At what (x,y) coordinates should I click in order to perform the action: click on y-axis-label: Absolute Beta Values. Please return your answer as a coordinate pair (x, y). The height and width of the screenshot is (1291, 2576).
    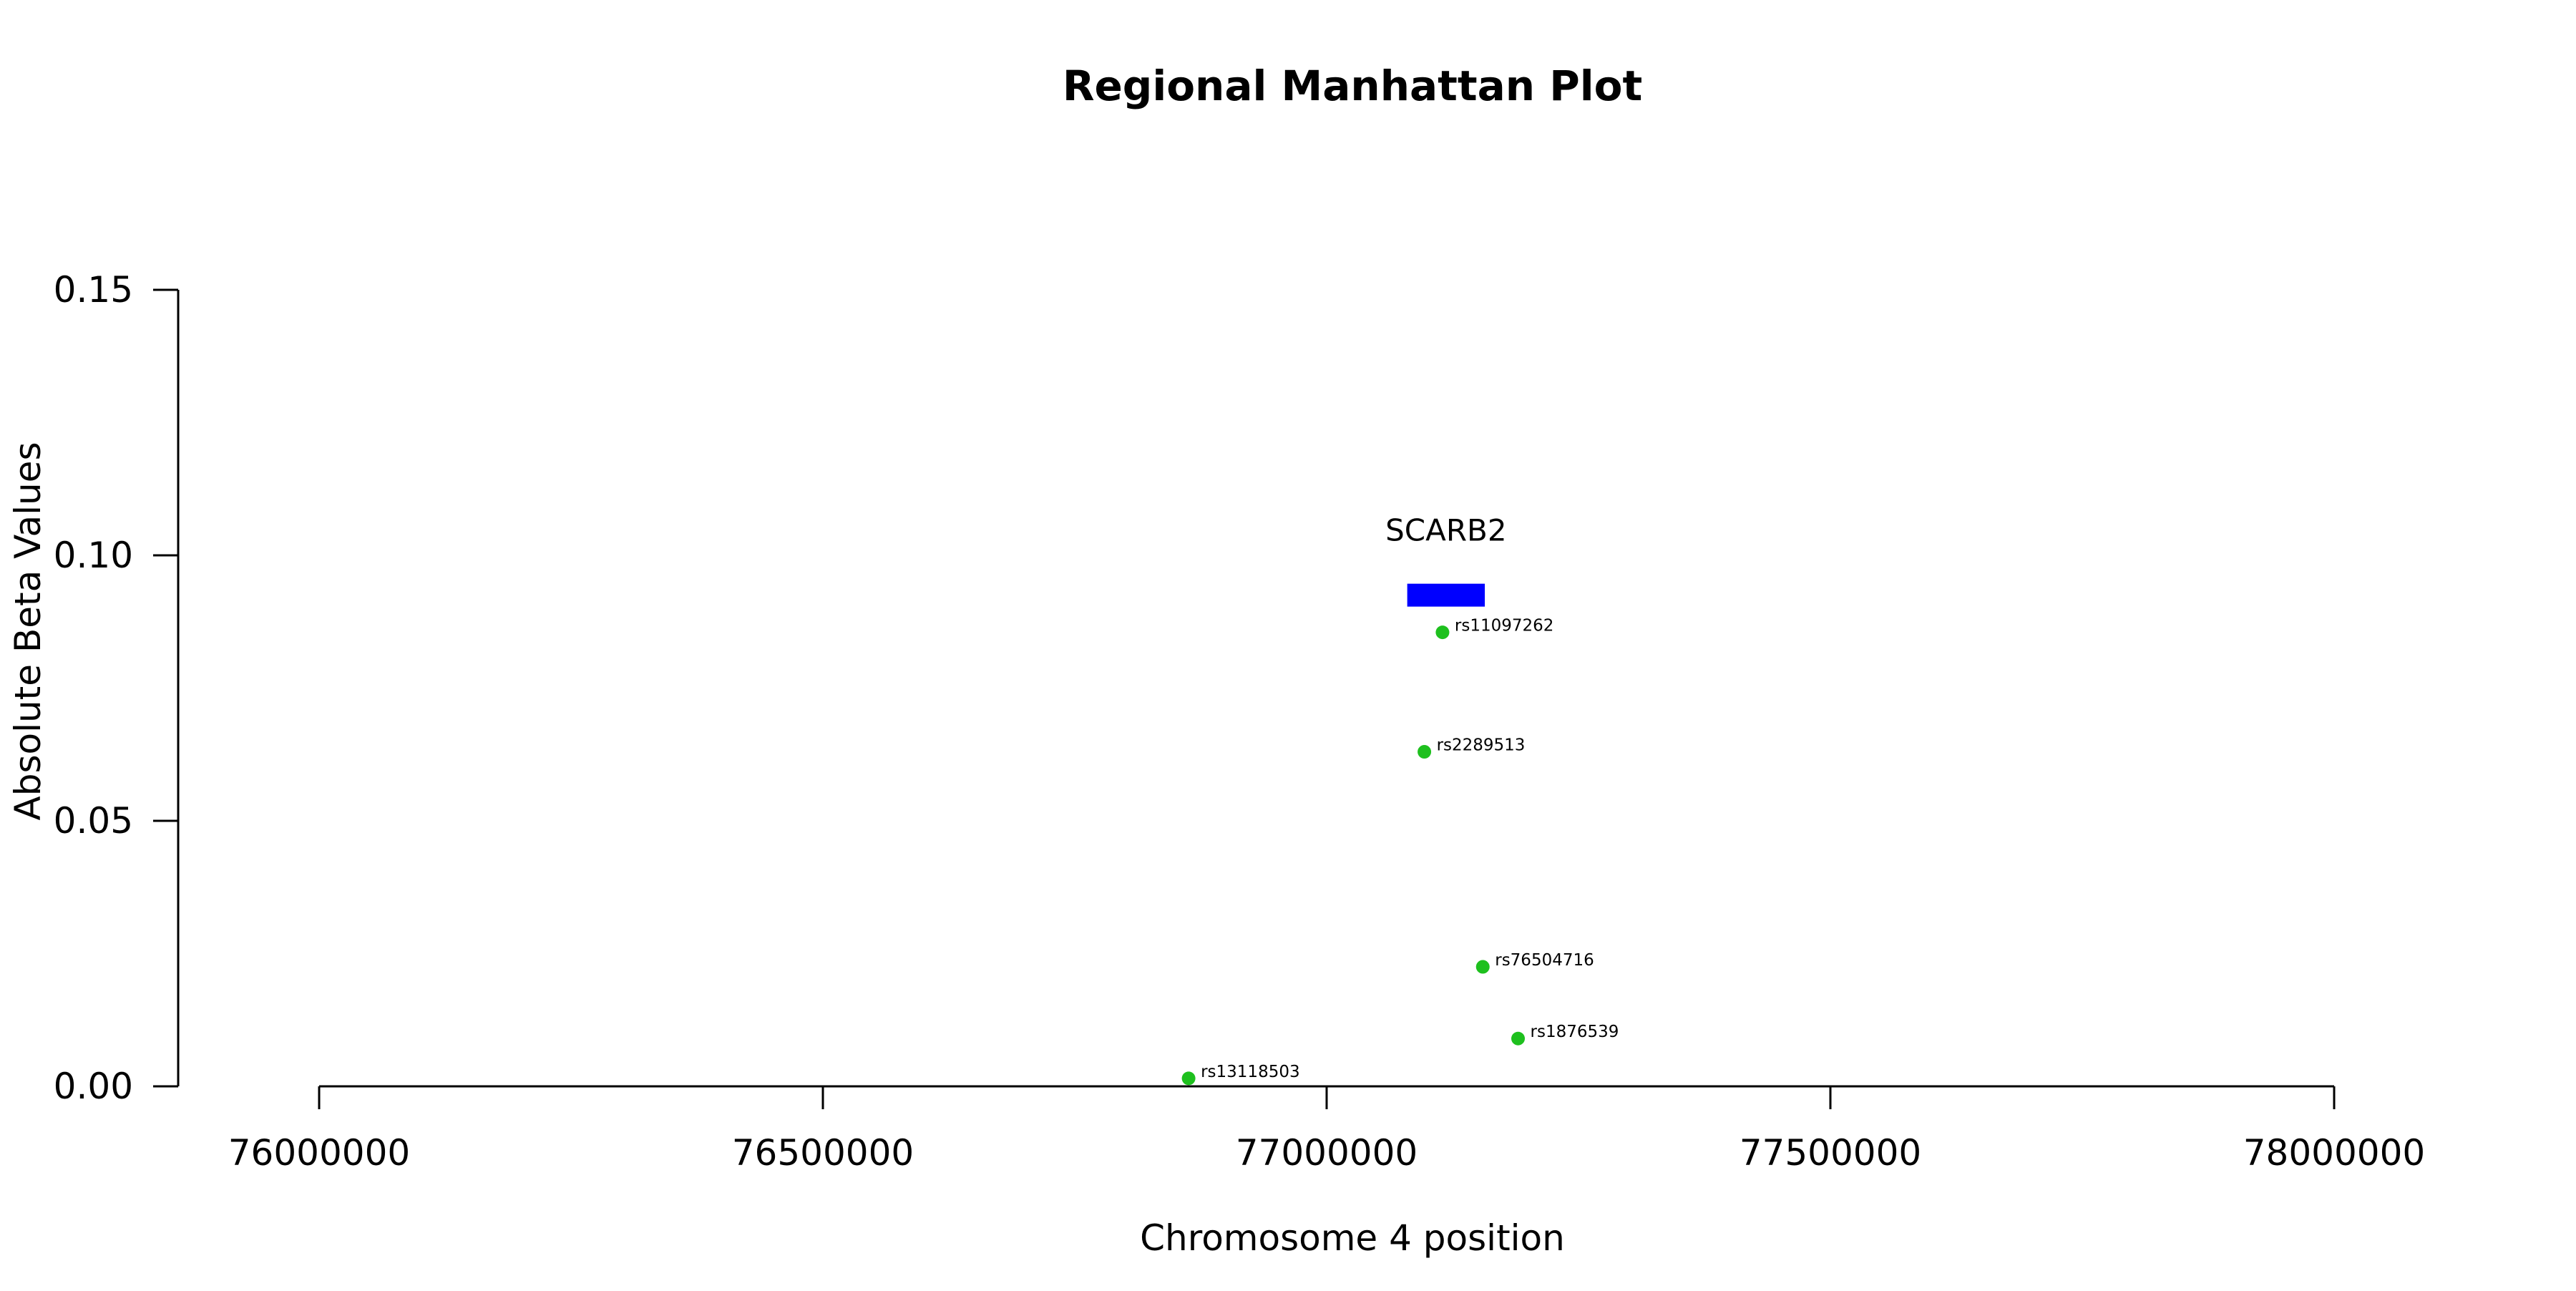
    Looking at the image, I should click on (28, 631).